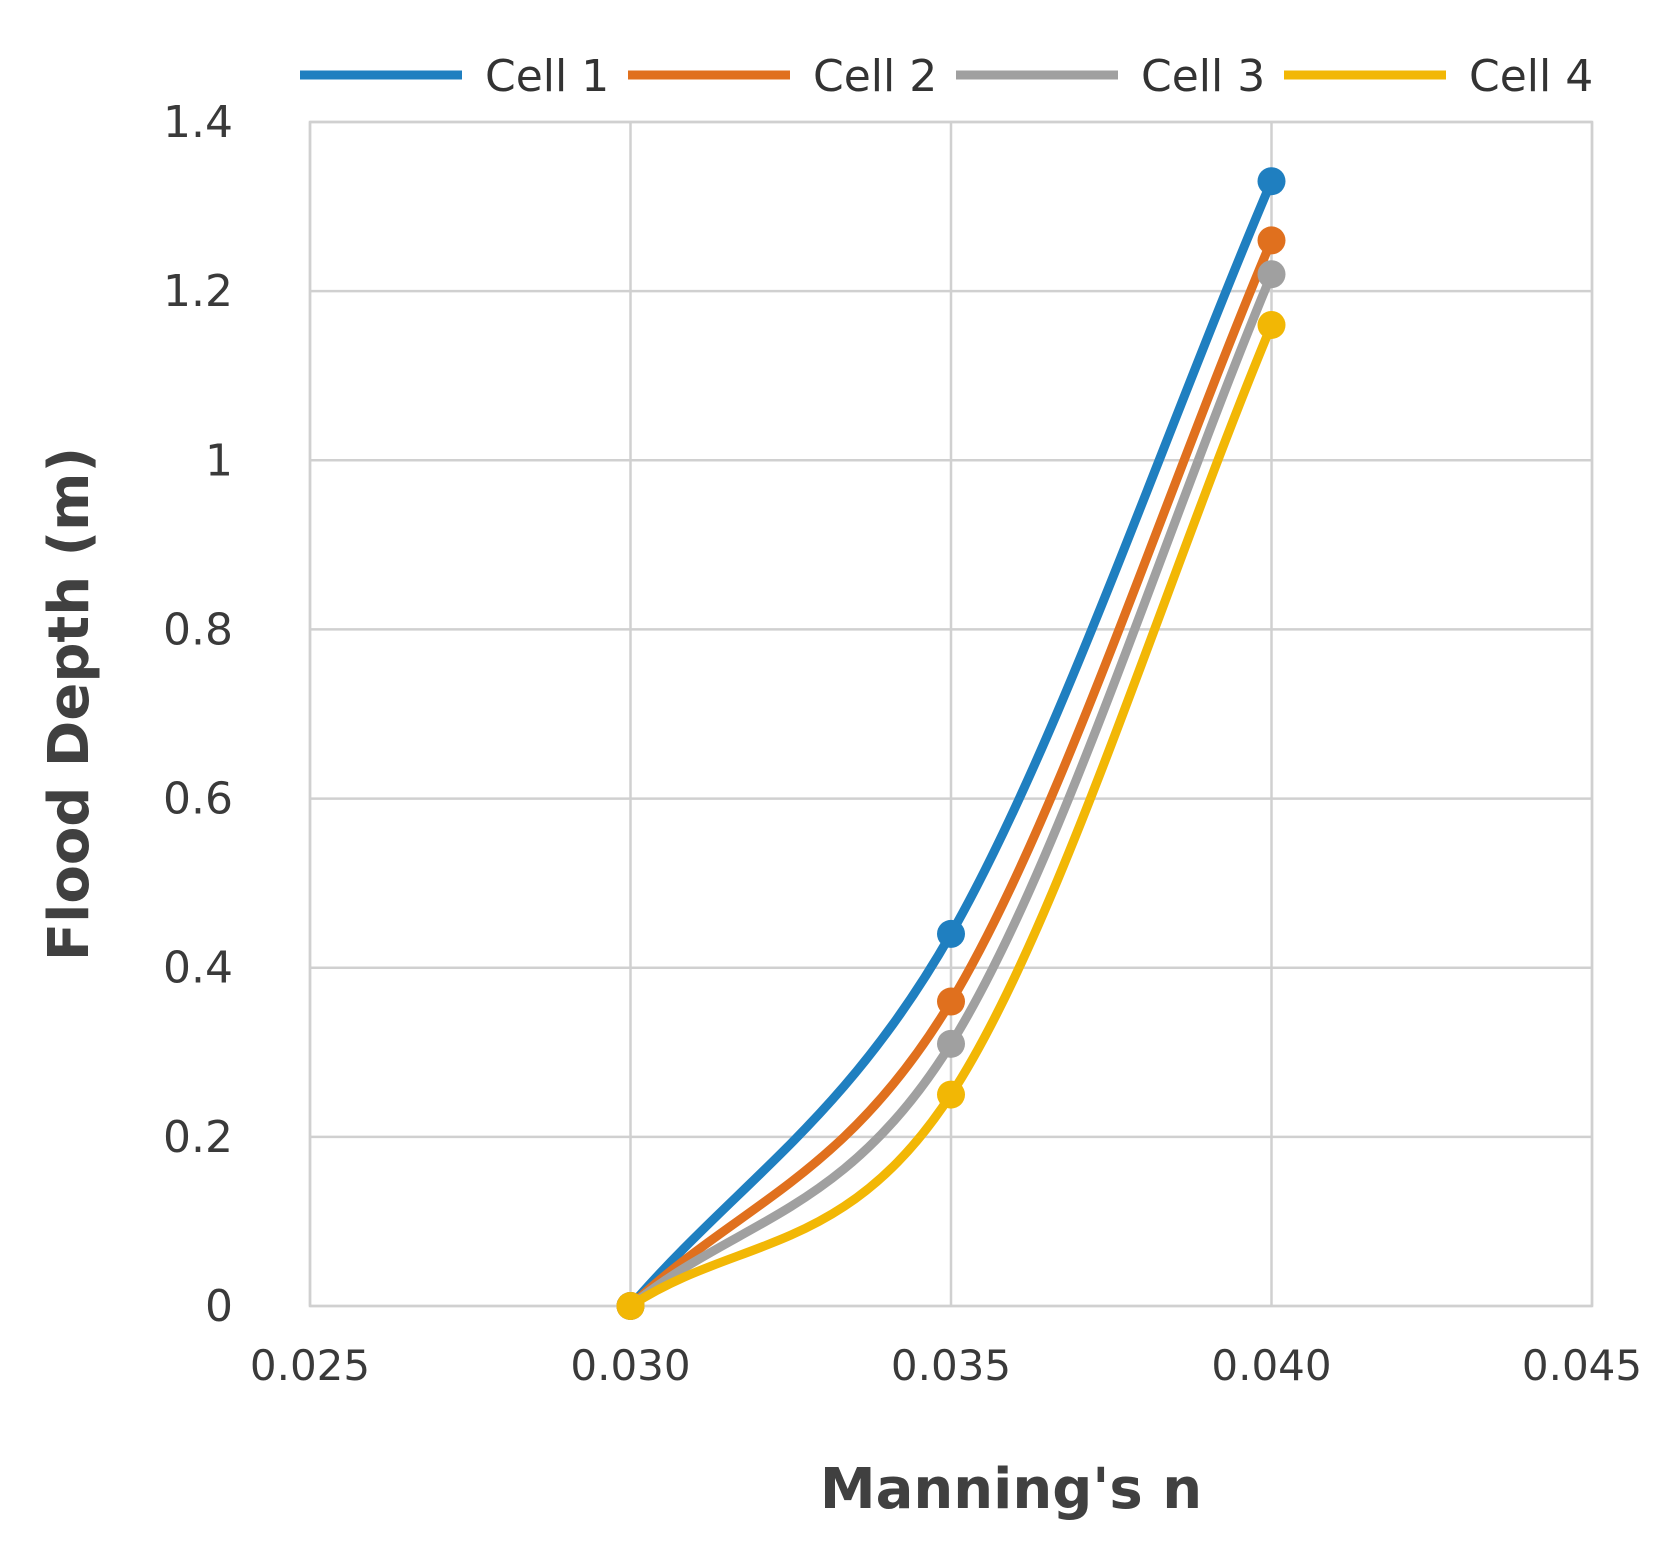 The width and height of the screenshot is (1656, 1551). Describe the element at coordinates (1271, 1365) in the screenshot. I see `x-tick-label: 0.040` at that location.